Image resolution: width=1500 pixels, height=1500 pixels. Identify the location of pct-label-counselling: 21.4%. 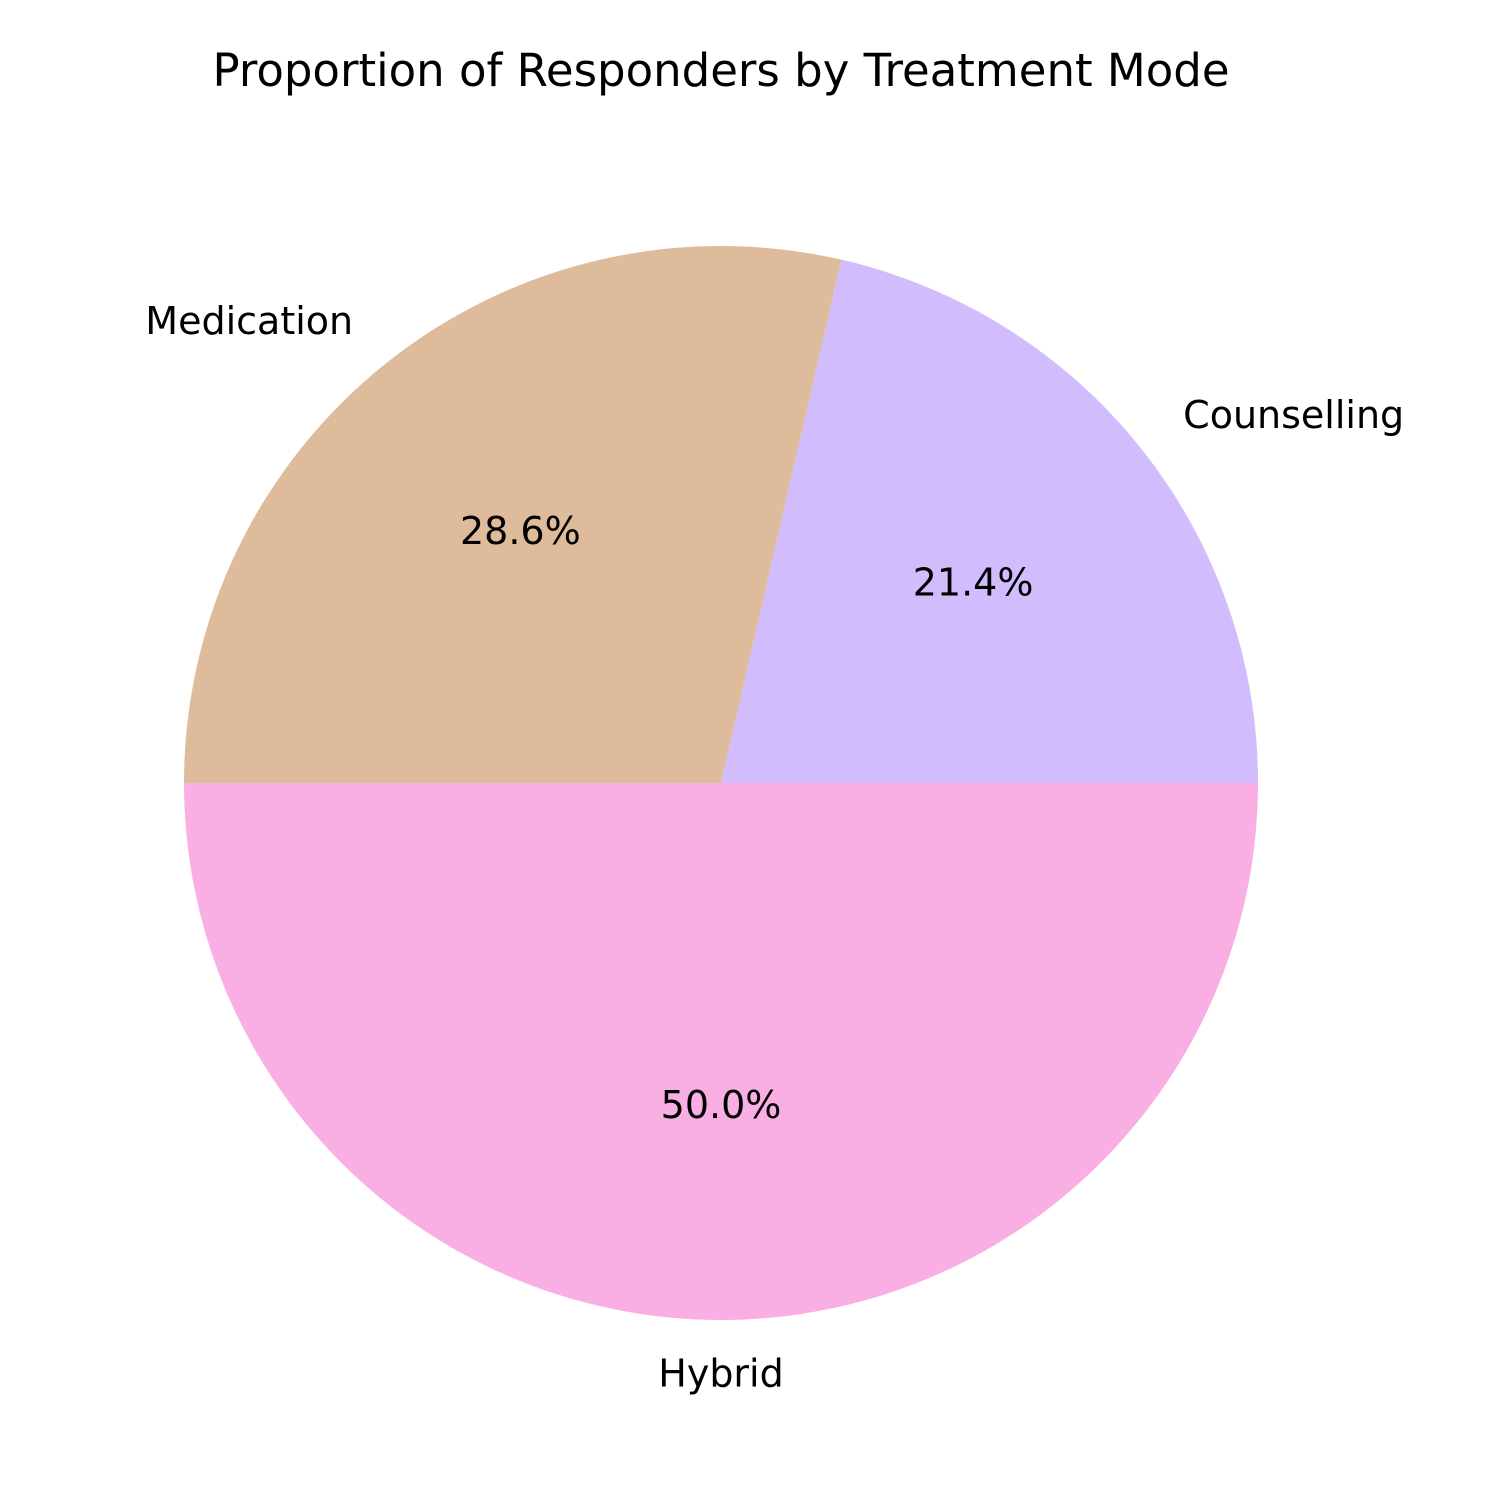
(973, 582).